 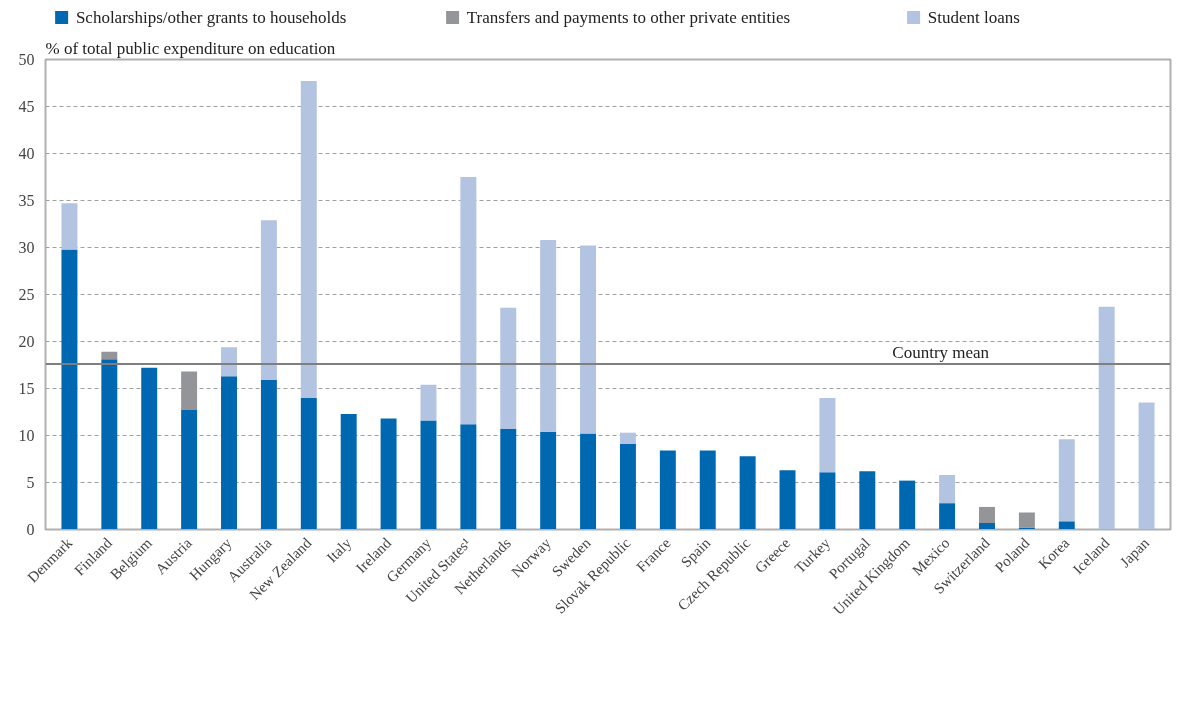 What do you see at coordinates (26, 388) in the screenshot?
I see `y-tick-label: 15` at bounding box center [26, 388].